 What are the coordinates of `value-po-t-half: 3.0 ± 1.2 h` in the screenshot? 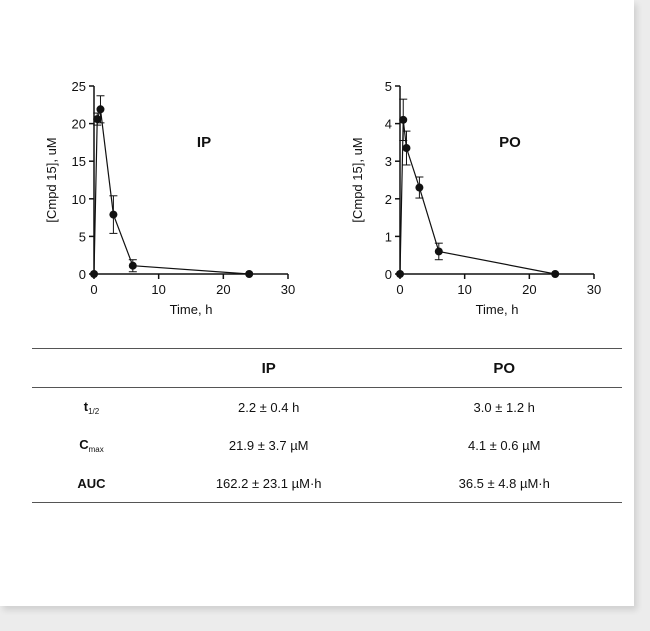 It's located at (504, 407).